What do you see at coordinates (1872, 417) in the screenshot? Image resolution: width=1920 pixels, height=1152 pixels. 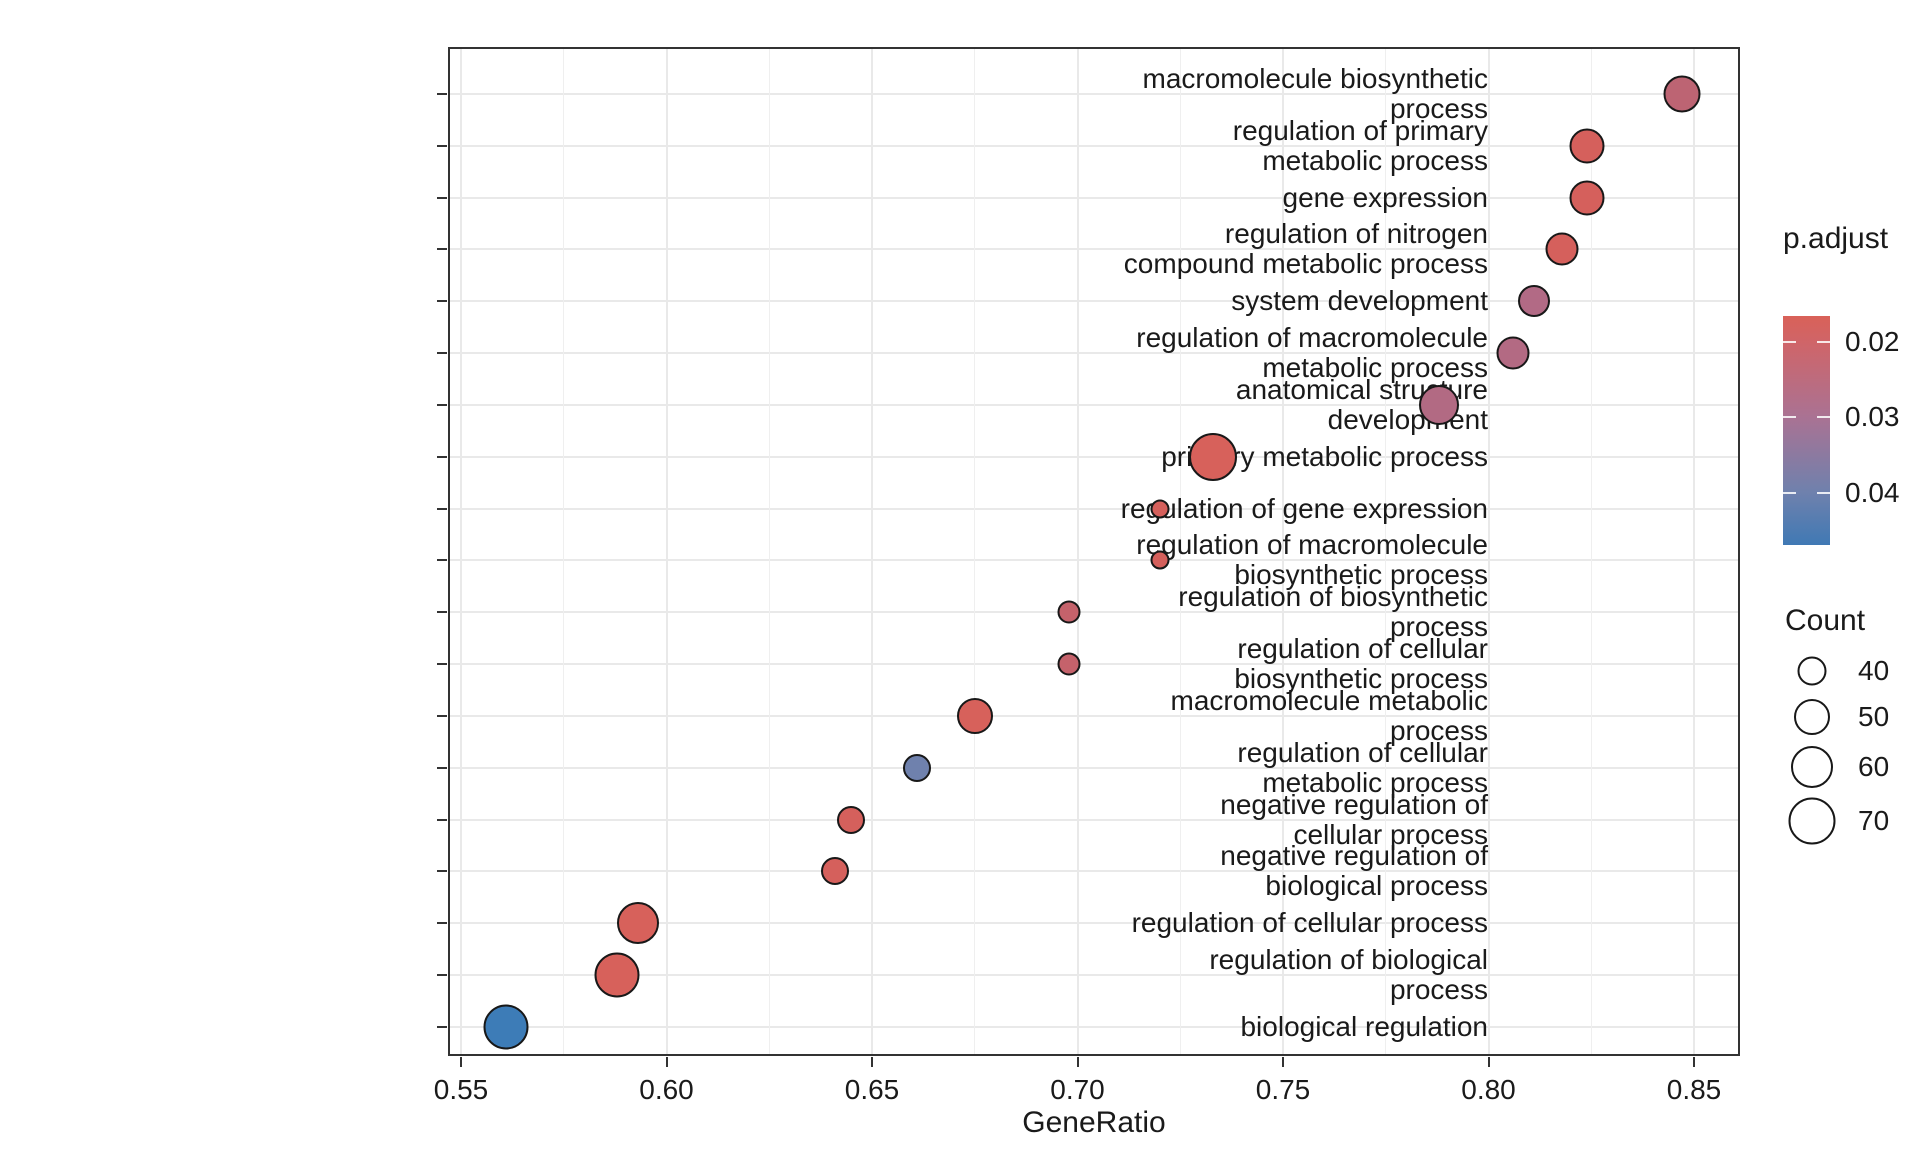 I see `colorbar-tick-label: 0.03` at bounding box center [1872, 417].